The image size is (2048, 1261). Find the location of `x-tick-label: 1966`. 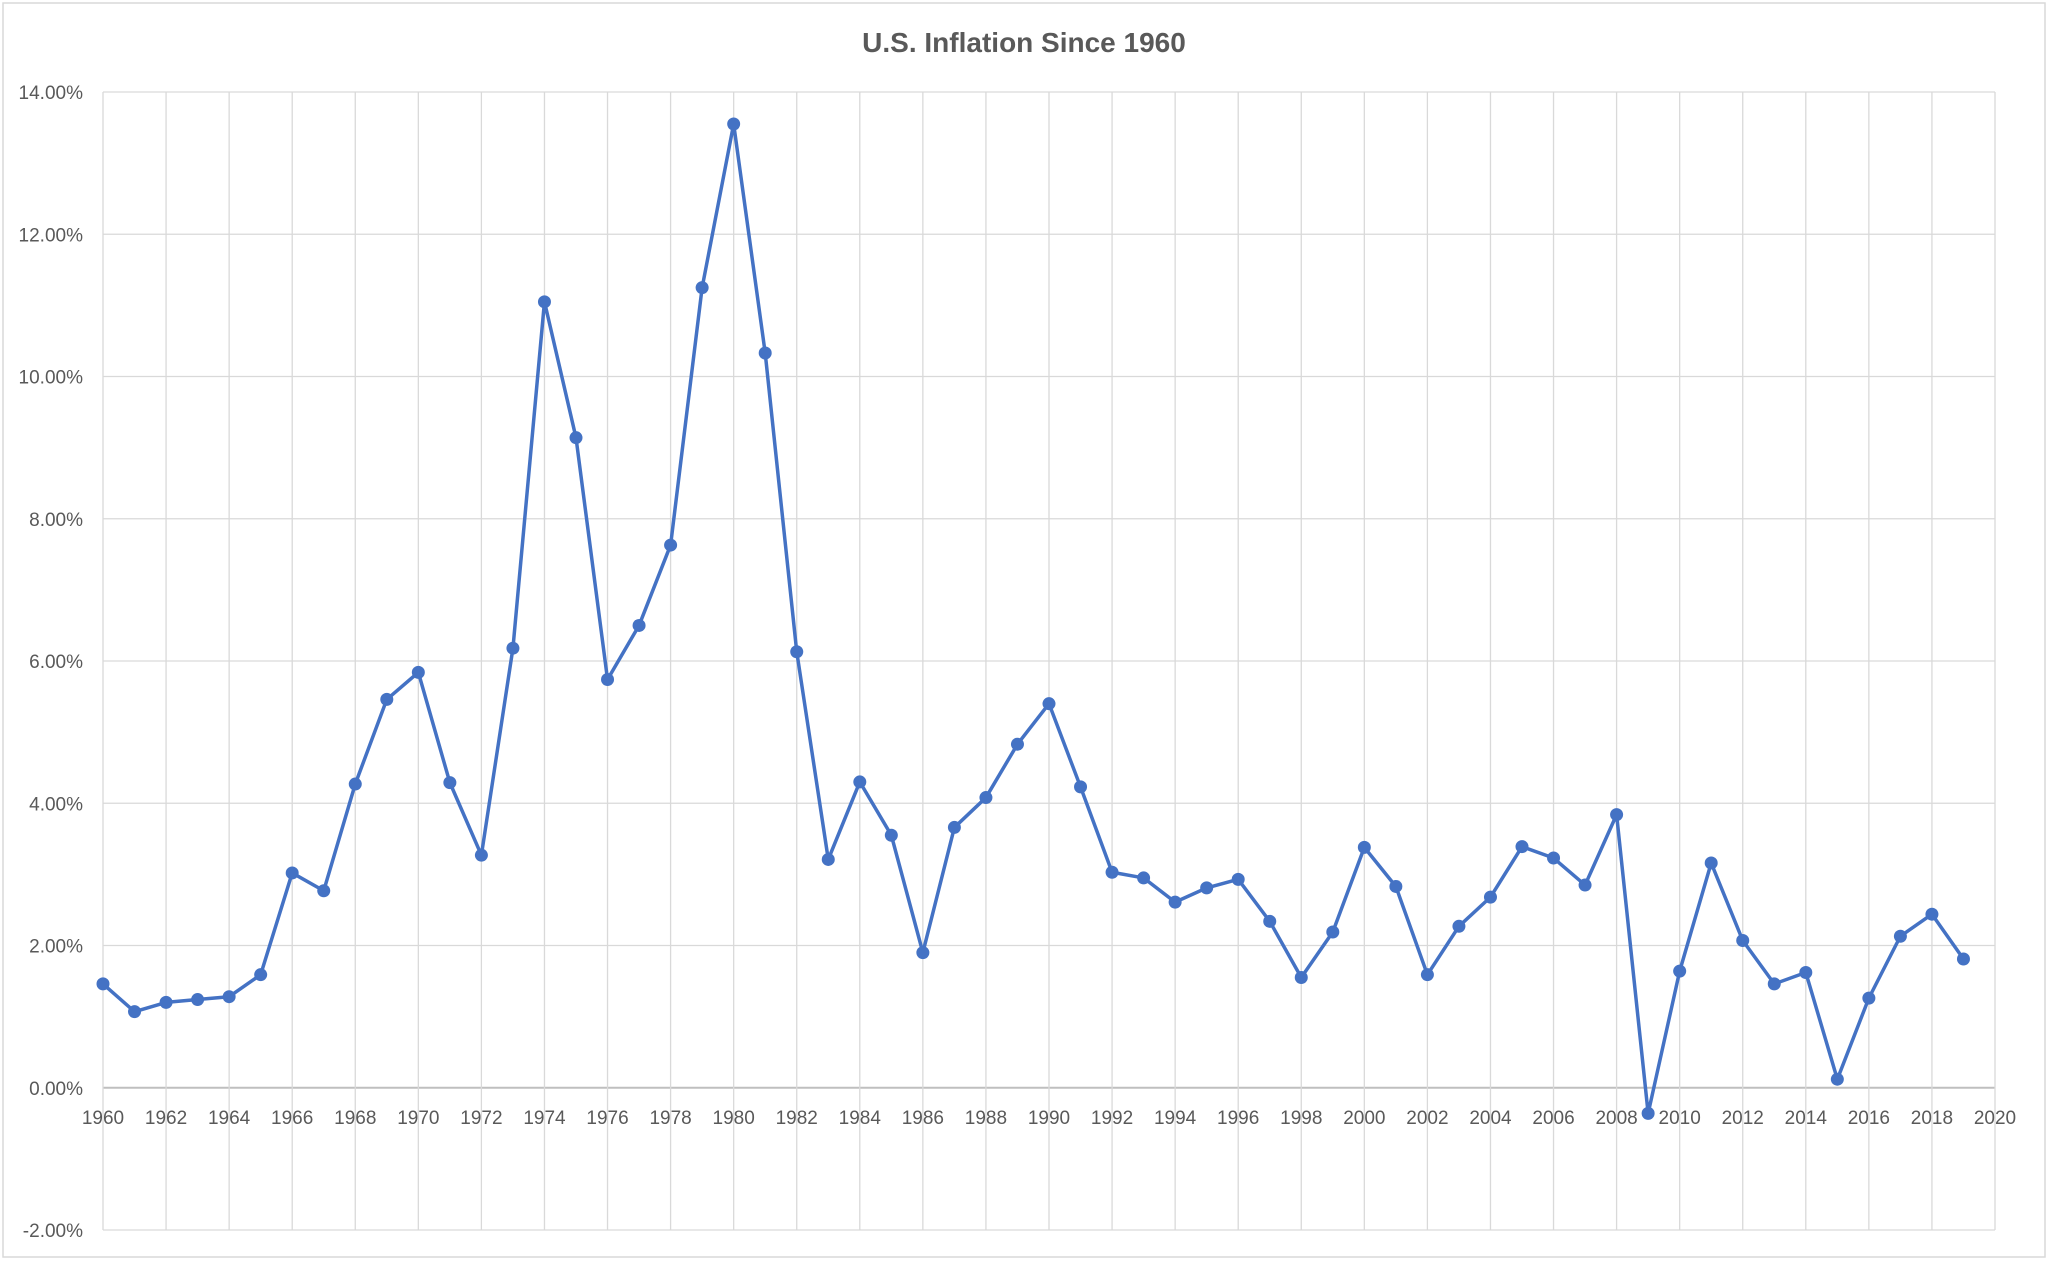

x-tick-label: 1966 is located at coordinates (292, 1118).